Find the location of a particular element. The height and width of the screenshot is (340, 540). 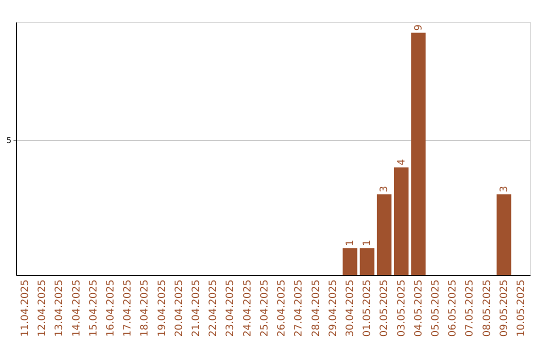

x-tick-label: 15.04.2025 is located at coordinates (94, 308).